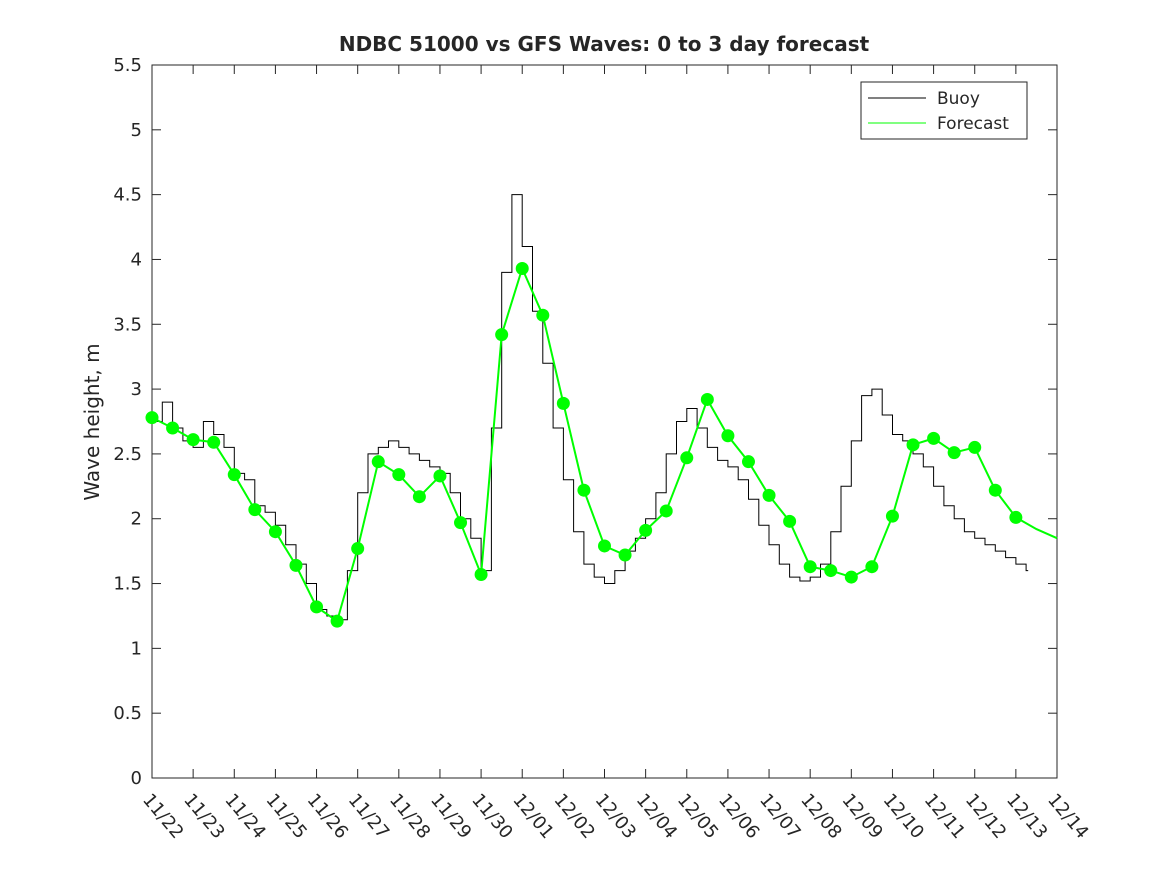 This screenshot has height=875, width=1167. What do you see at coordinates (958, 99) in the screenshot?
I see `legend-label-buoy: Buoy` at bounding box center [958, 99].